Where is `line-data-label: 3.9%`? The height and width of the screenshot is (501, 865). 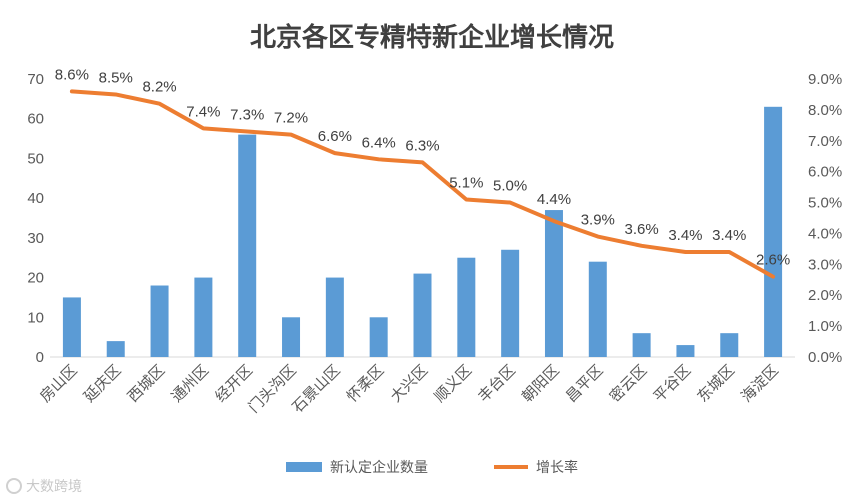 line-data-label: 3.9% is located at coordinates (598, 220).